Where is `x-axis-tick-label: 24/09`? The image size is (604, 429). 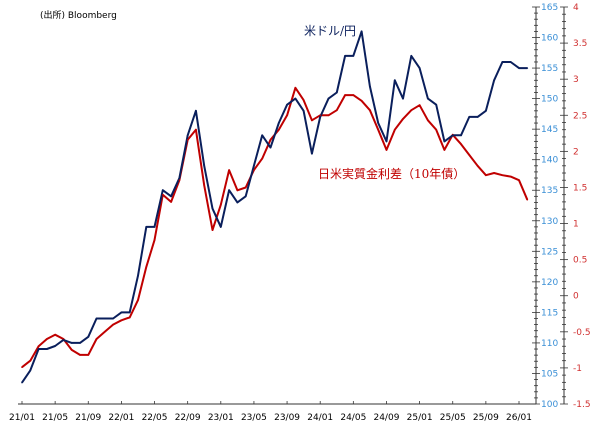
x-axis-tick-label: 24/09 is located at coordinates (386, 418).